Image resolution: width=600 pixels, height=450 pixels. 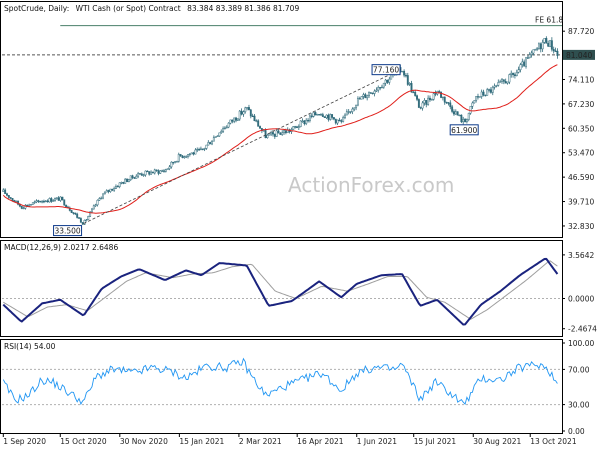 I want to click on x-tick-label: 30 Aug 2021, so click(x=497, y=441).